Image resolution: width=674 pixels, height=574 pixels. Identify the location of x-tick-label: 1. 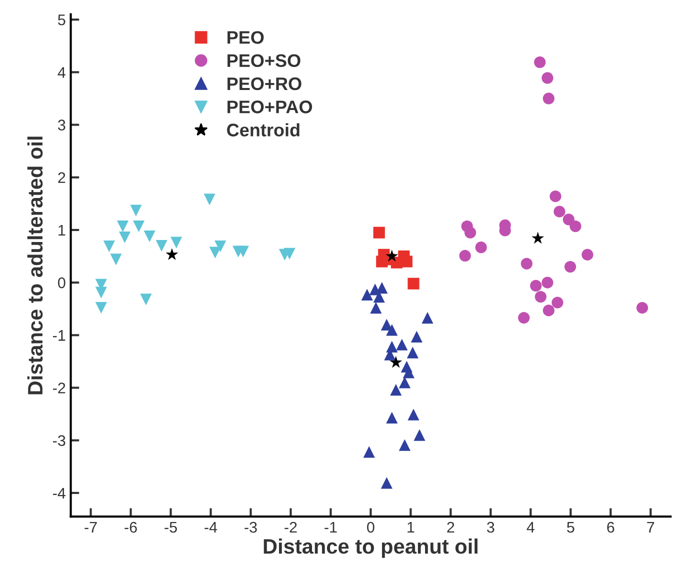
(411, 527).